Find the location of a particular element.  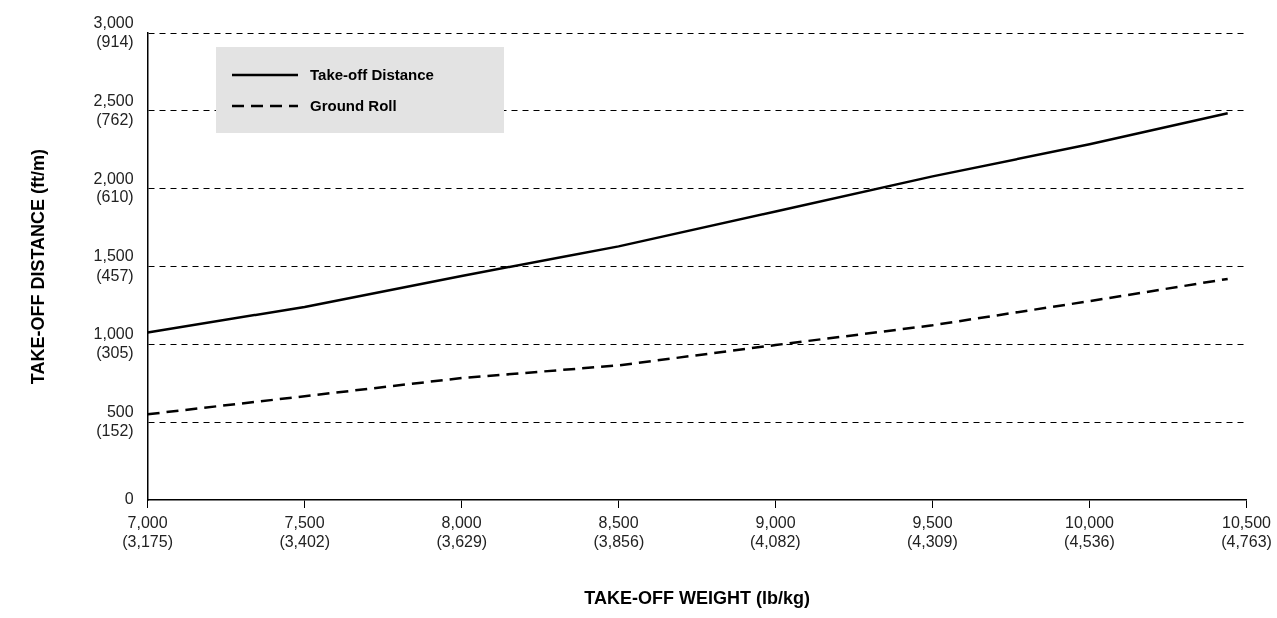

x-tick-label: 7,500 is located at coordinates (304, 523).